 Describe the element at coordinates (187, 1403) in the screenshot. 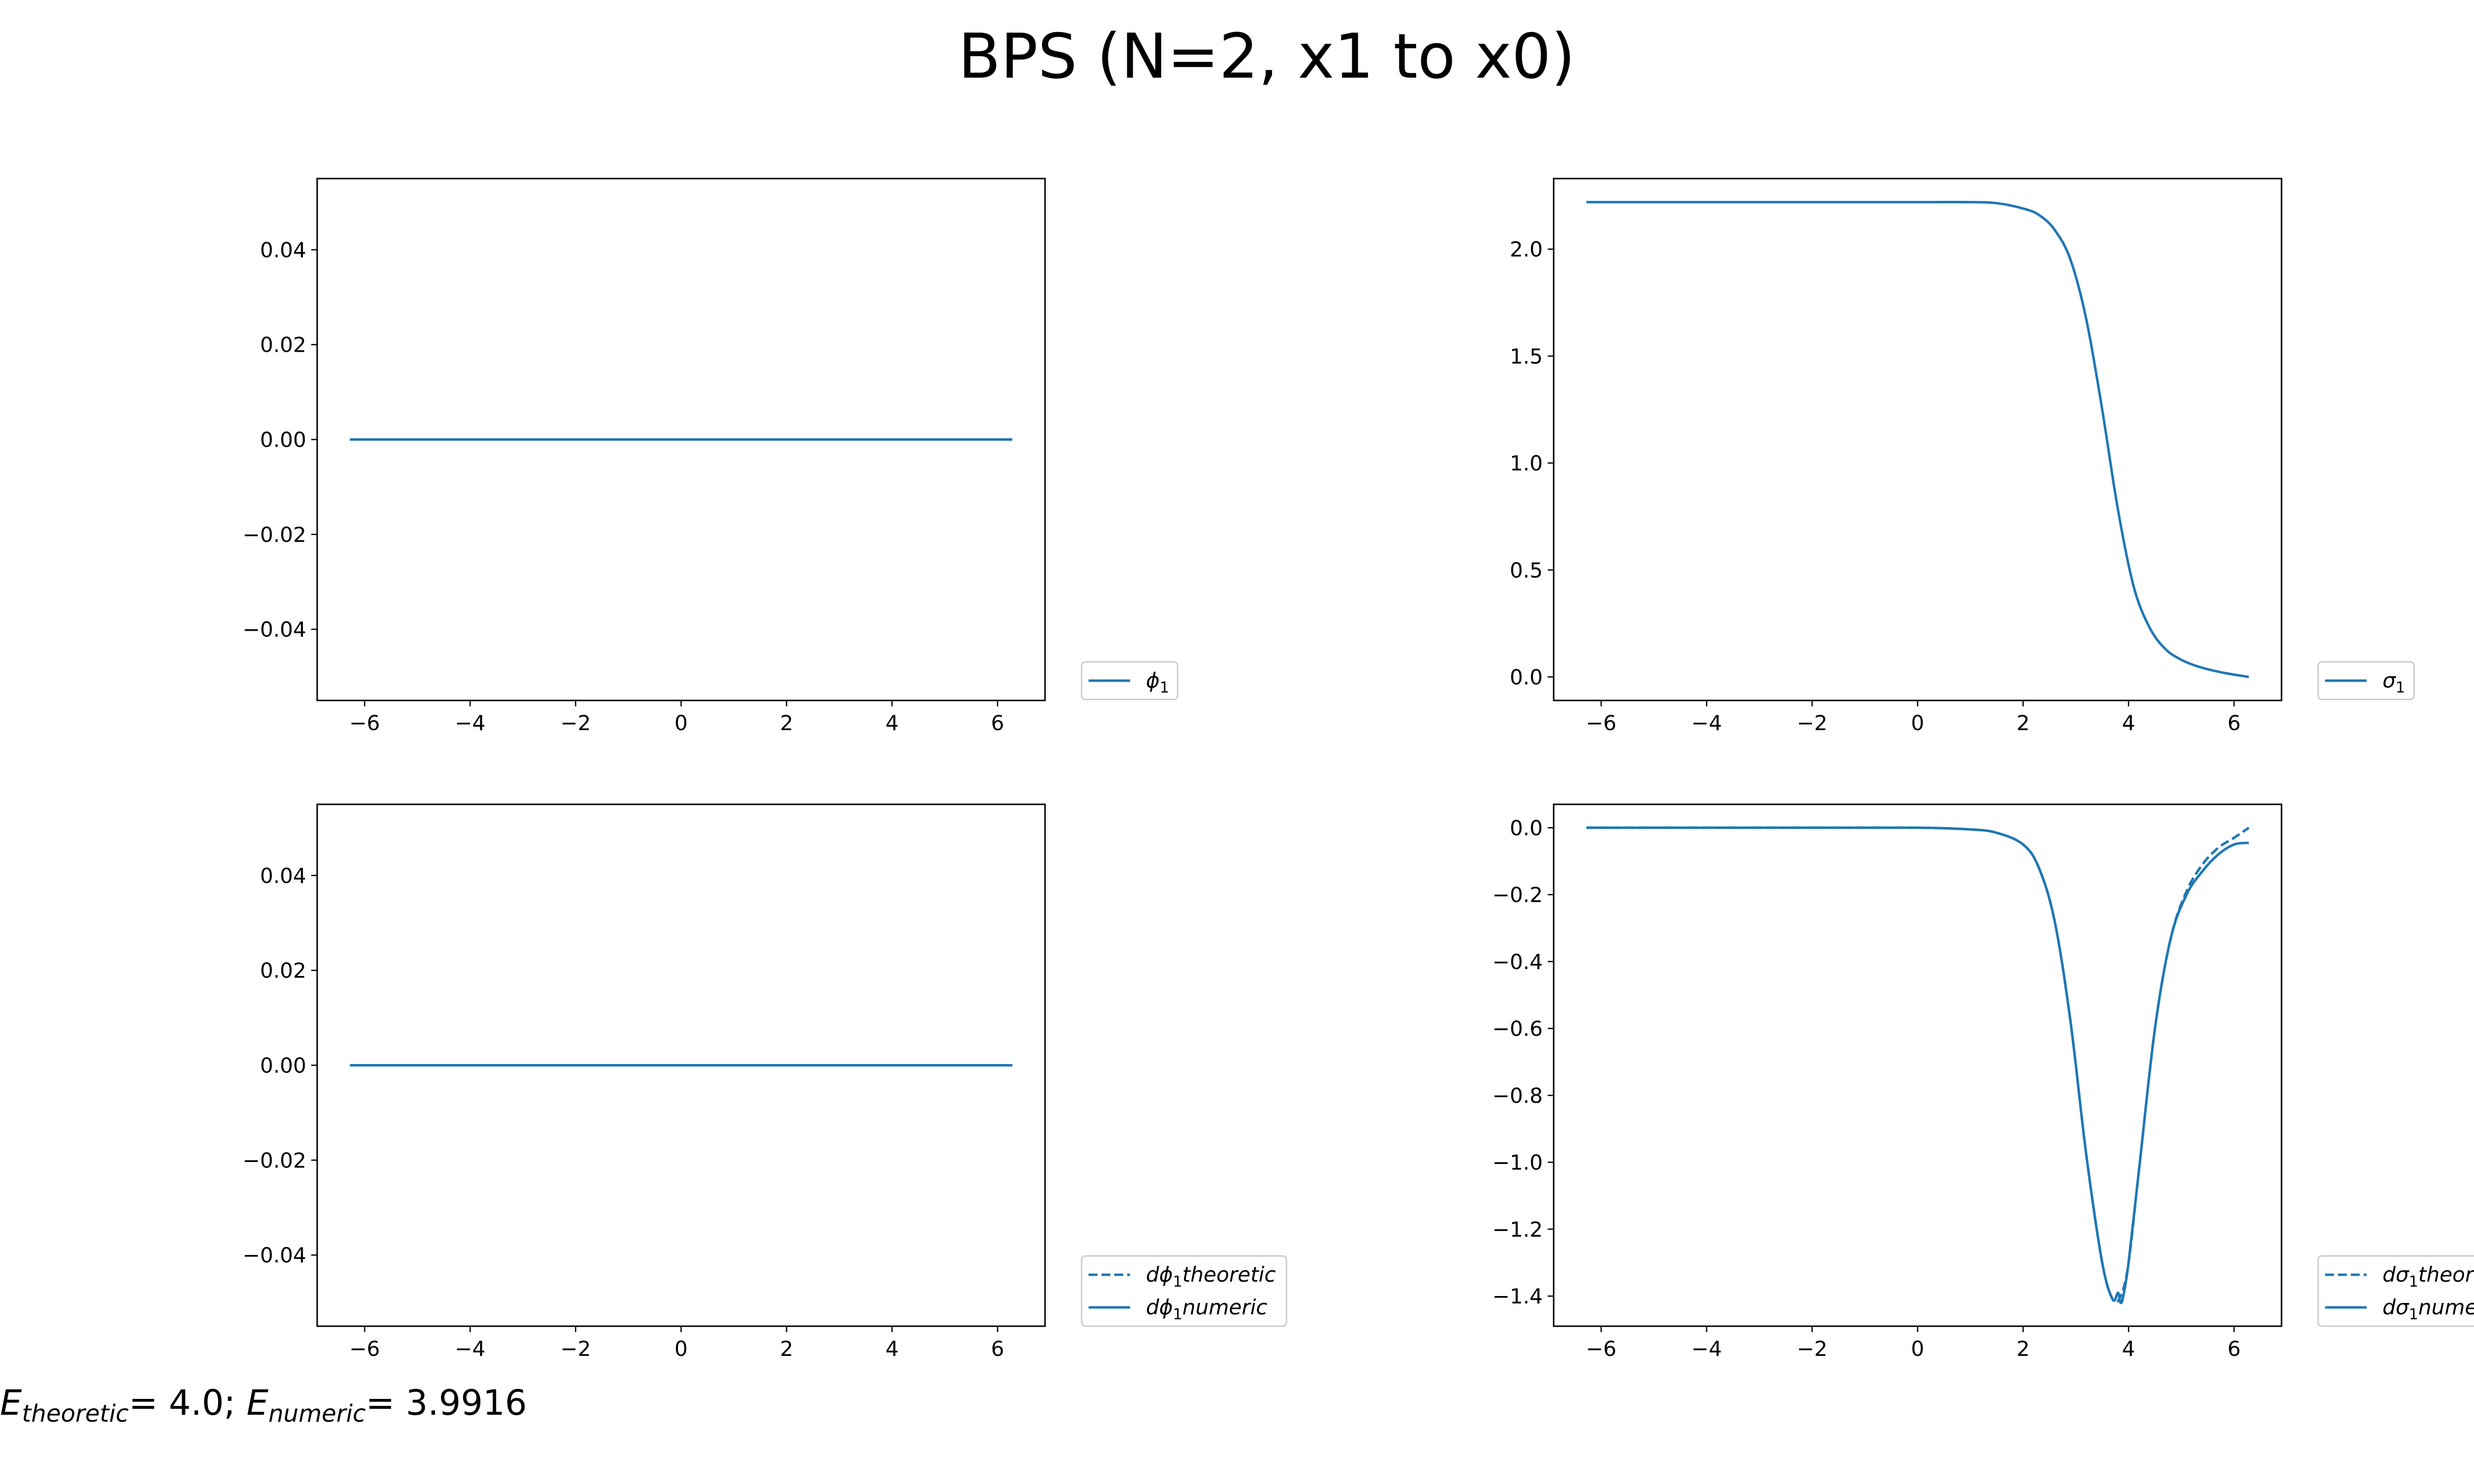

I see `energy-theoretic-value: = 4.0;` at that location.